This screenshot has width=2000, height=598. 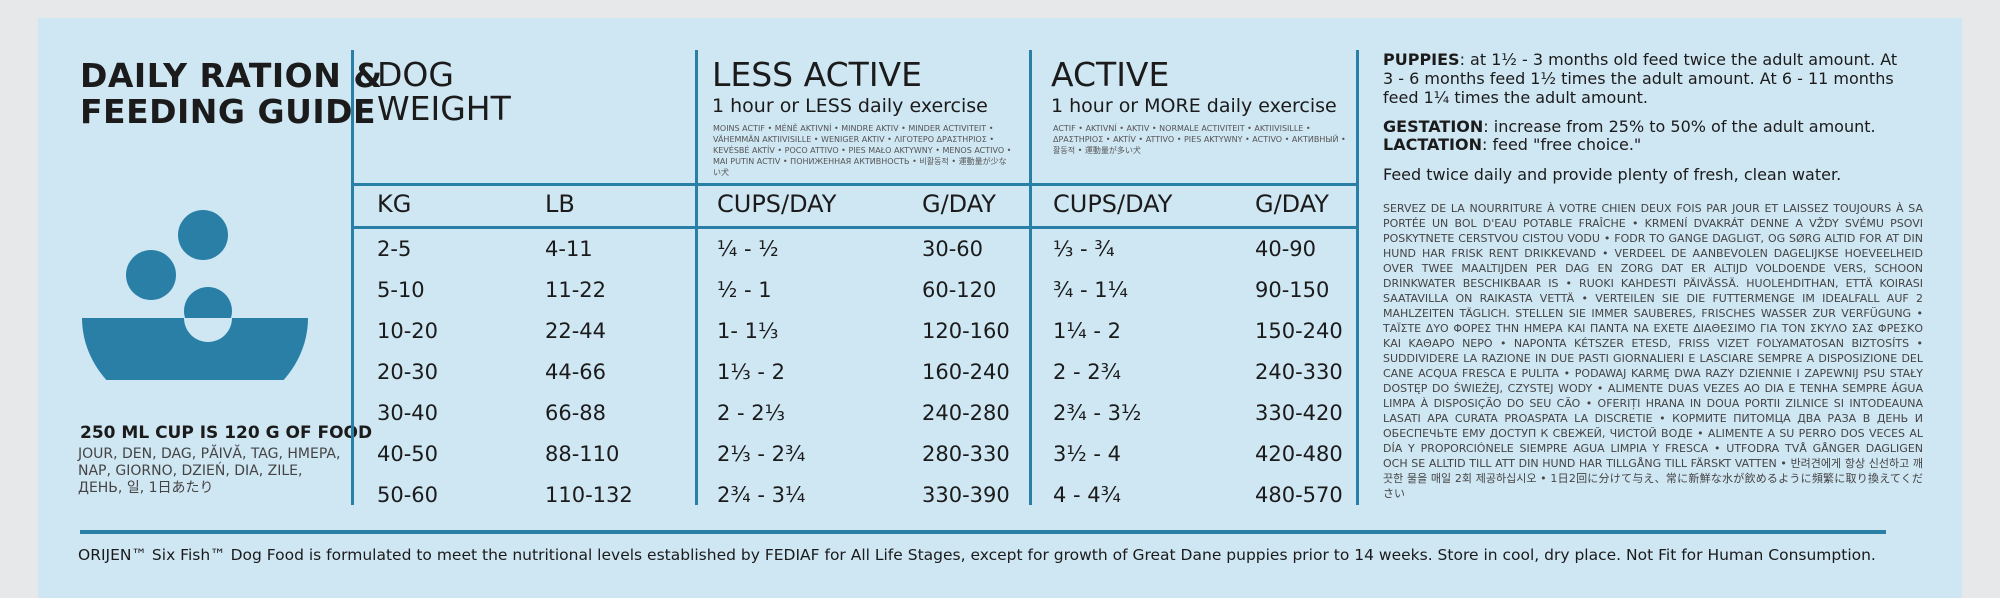 What do you see at coordinates (408, 454) in the screenshot?
I see `kg-cell: 40-50` at bounding box center [408, 454].